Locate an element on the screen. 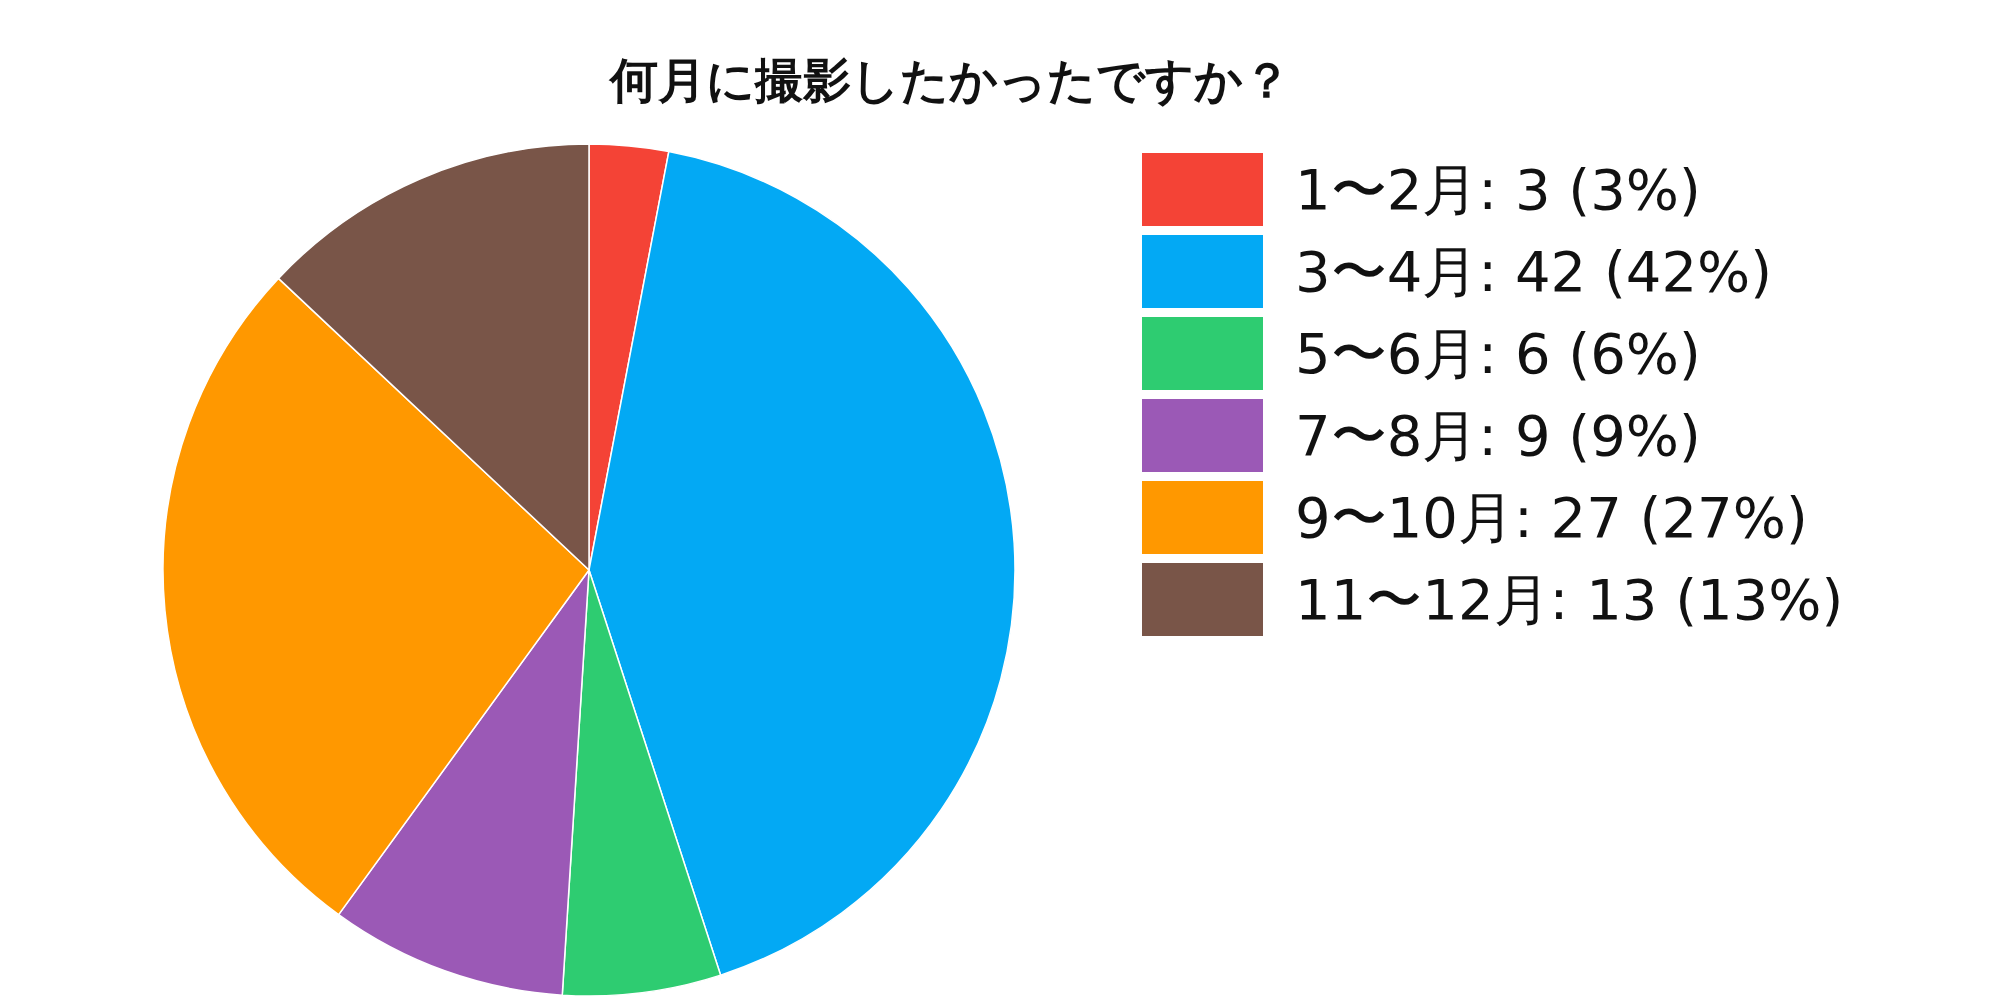 This screenshot has width=2000, height=1000. legend-label: 11〜12月: 13 (13%) is located at coordinates (1569, 599).